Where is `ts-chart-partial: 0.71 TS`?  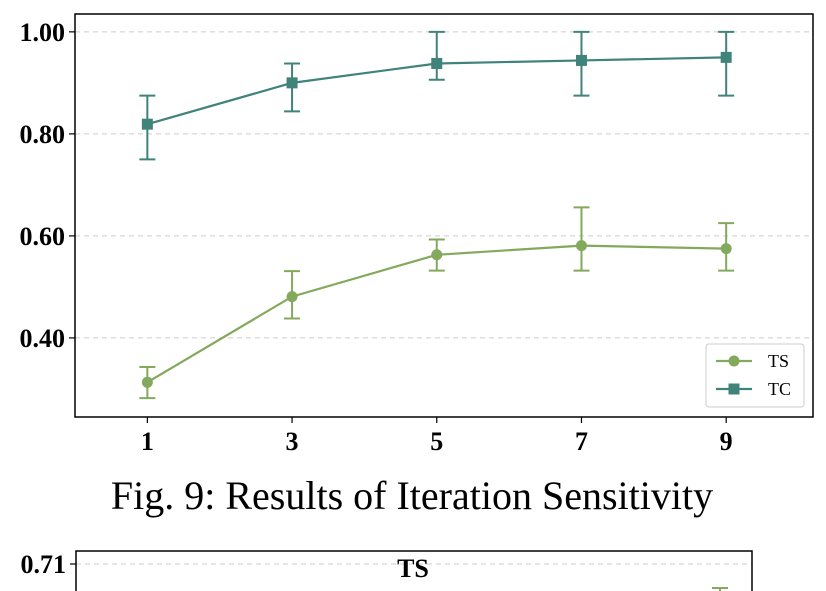 ts-chart-partial: 0.71 TS is located at coordinates (387, 570).